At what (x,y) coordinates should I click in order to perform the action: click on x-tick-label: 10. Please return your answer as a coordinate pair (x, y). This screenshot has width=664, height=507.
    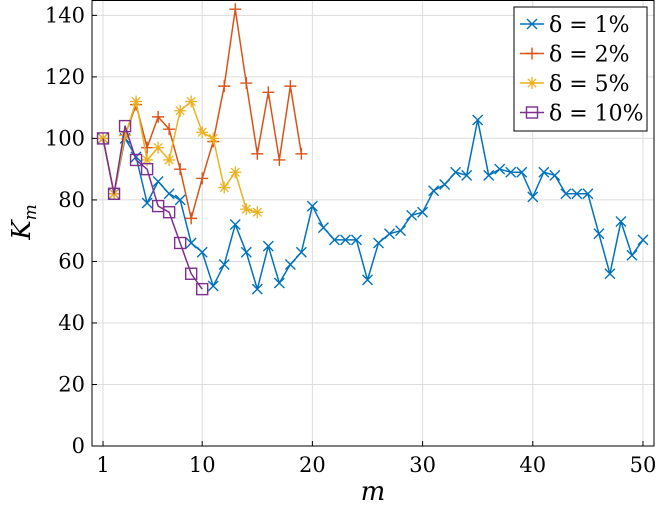
    Looking at the image, I should click on (202, 465).